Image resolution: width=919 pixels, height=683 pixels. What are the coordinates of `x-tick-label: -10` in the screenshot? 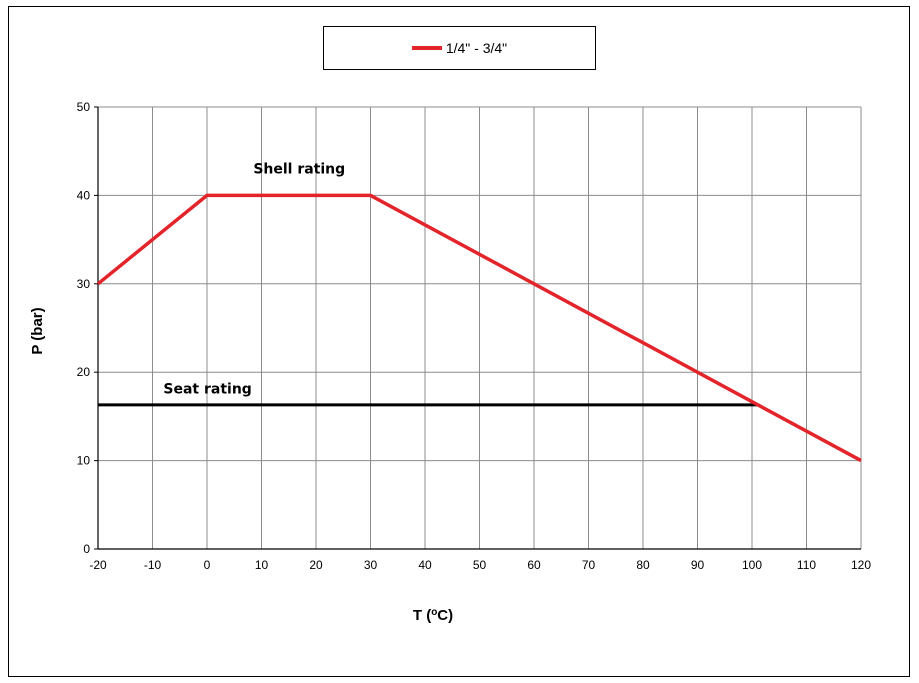 It's located at (153, 565).